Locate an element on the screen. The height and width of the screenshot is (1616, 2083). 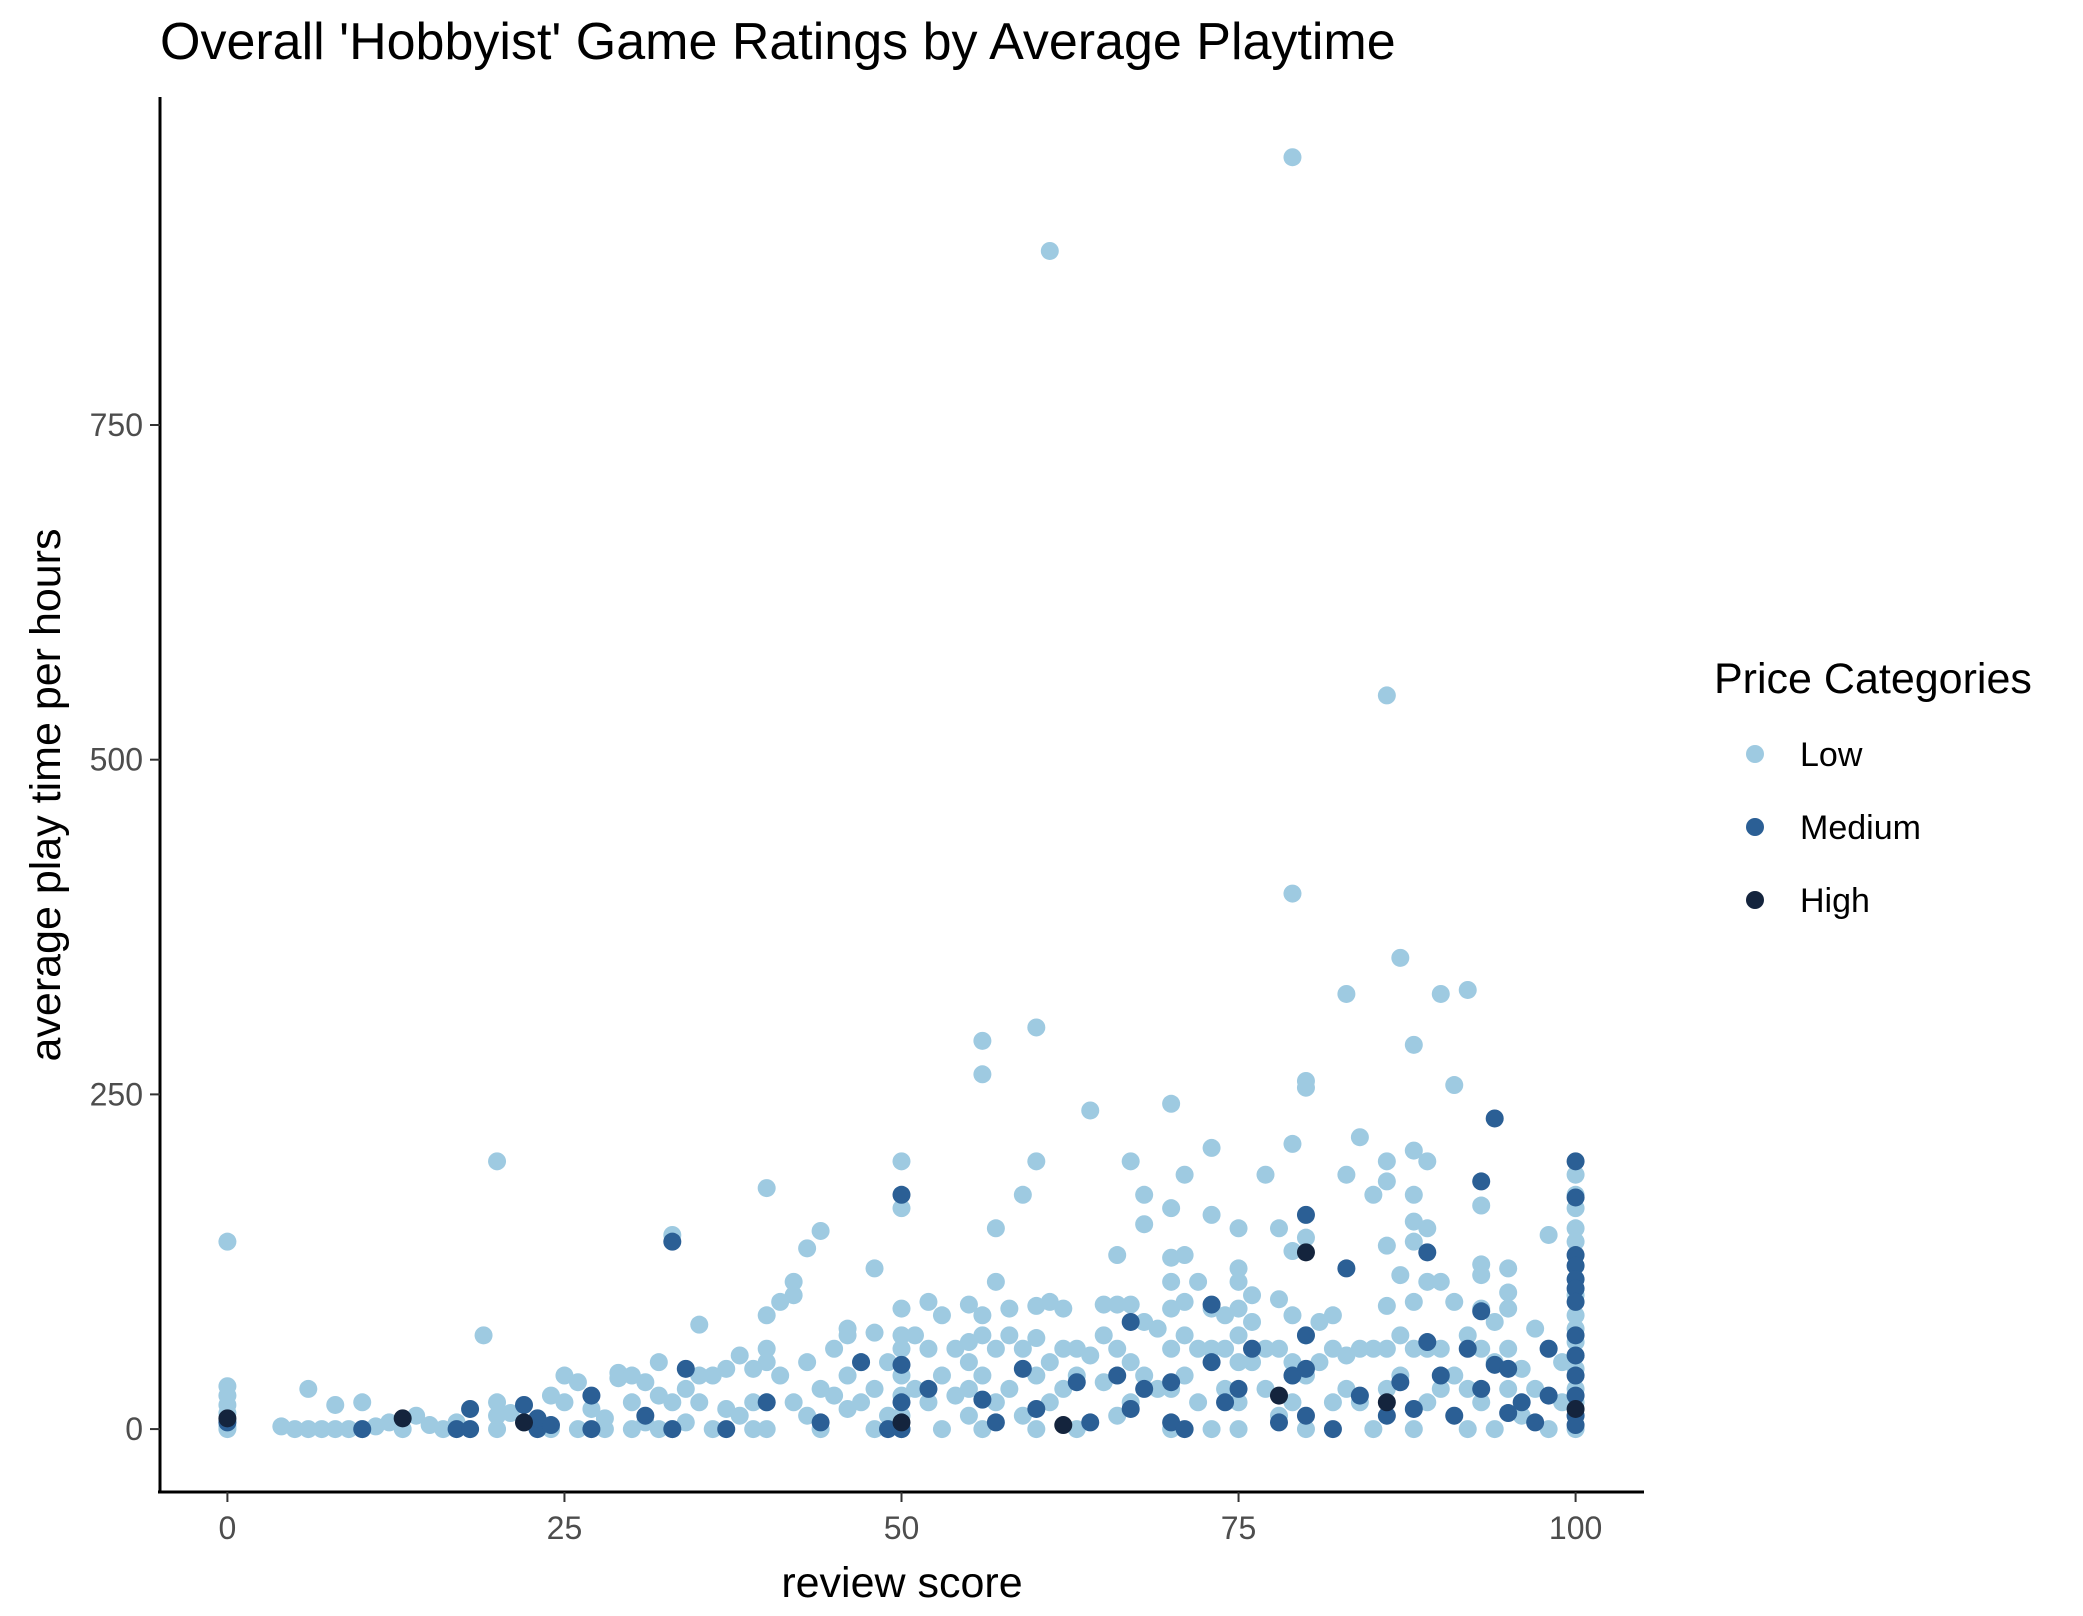
y-tick-label: 500 is located at coordinates (116, 760).